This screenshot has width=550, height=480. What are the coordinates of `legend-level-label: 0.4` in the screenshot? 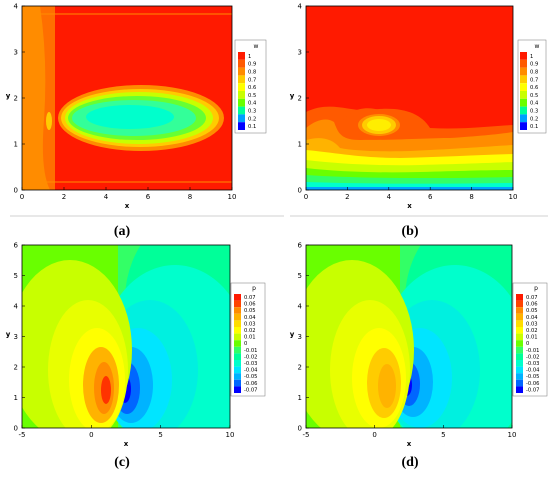 It's located at (534, 104).